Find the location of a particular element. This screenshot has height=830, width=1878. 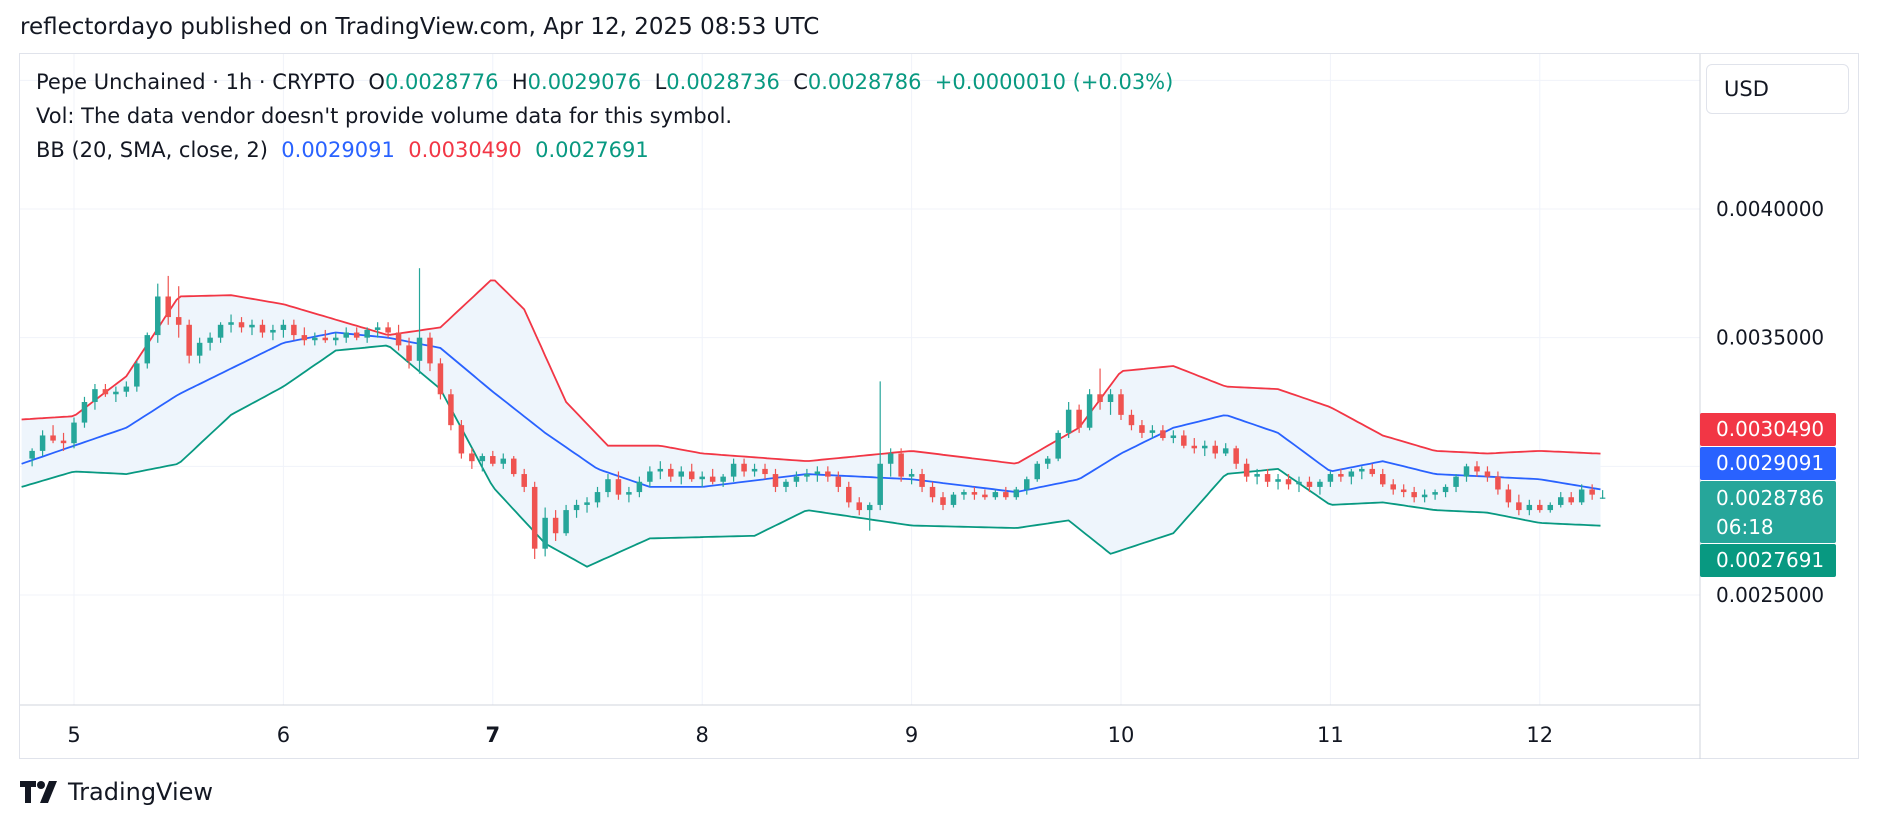

last-price-badge: 0.0028786 06:18 is located at coordinates (1768, 512).